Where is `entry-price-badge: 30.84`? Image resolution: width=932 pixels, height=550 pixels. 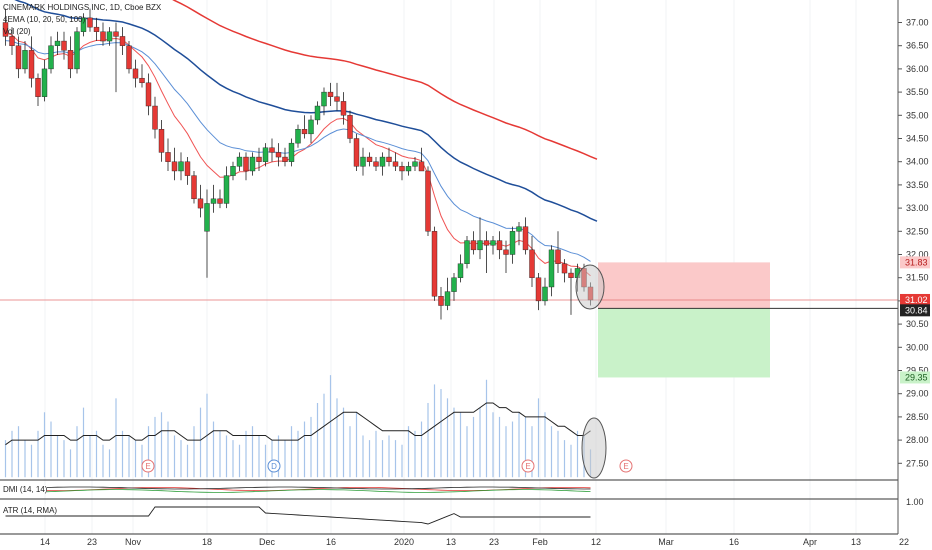
entry-price-badge: 30.84 is located at coordinates (916, 310).